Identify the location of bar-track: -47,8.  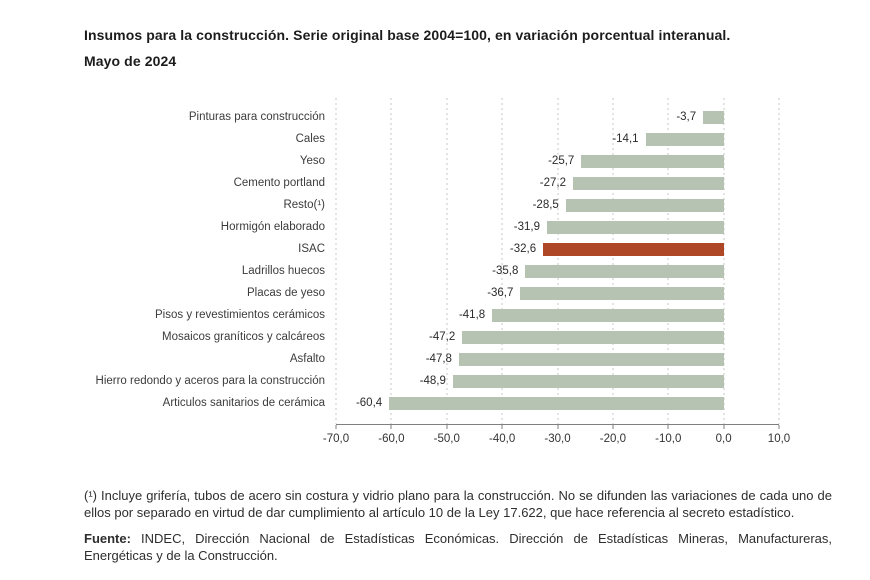
(557, 359).